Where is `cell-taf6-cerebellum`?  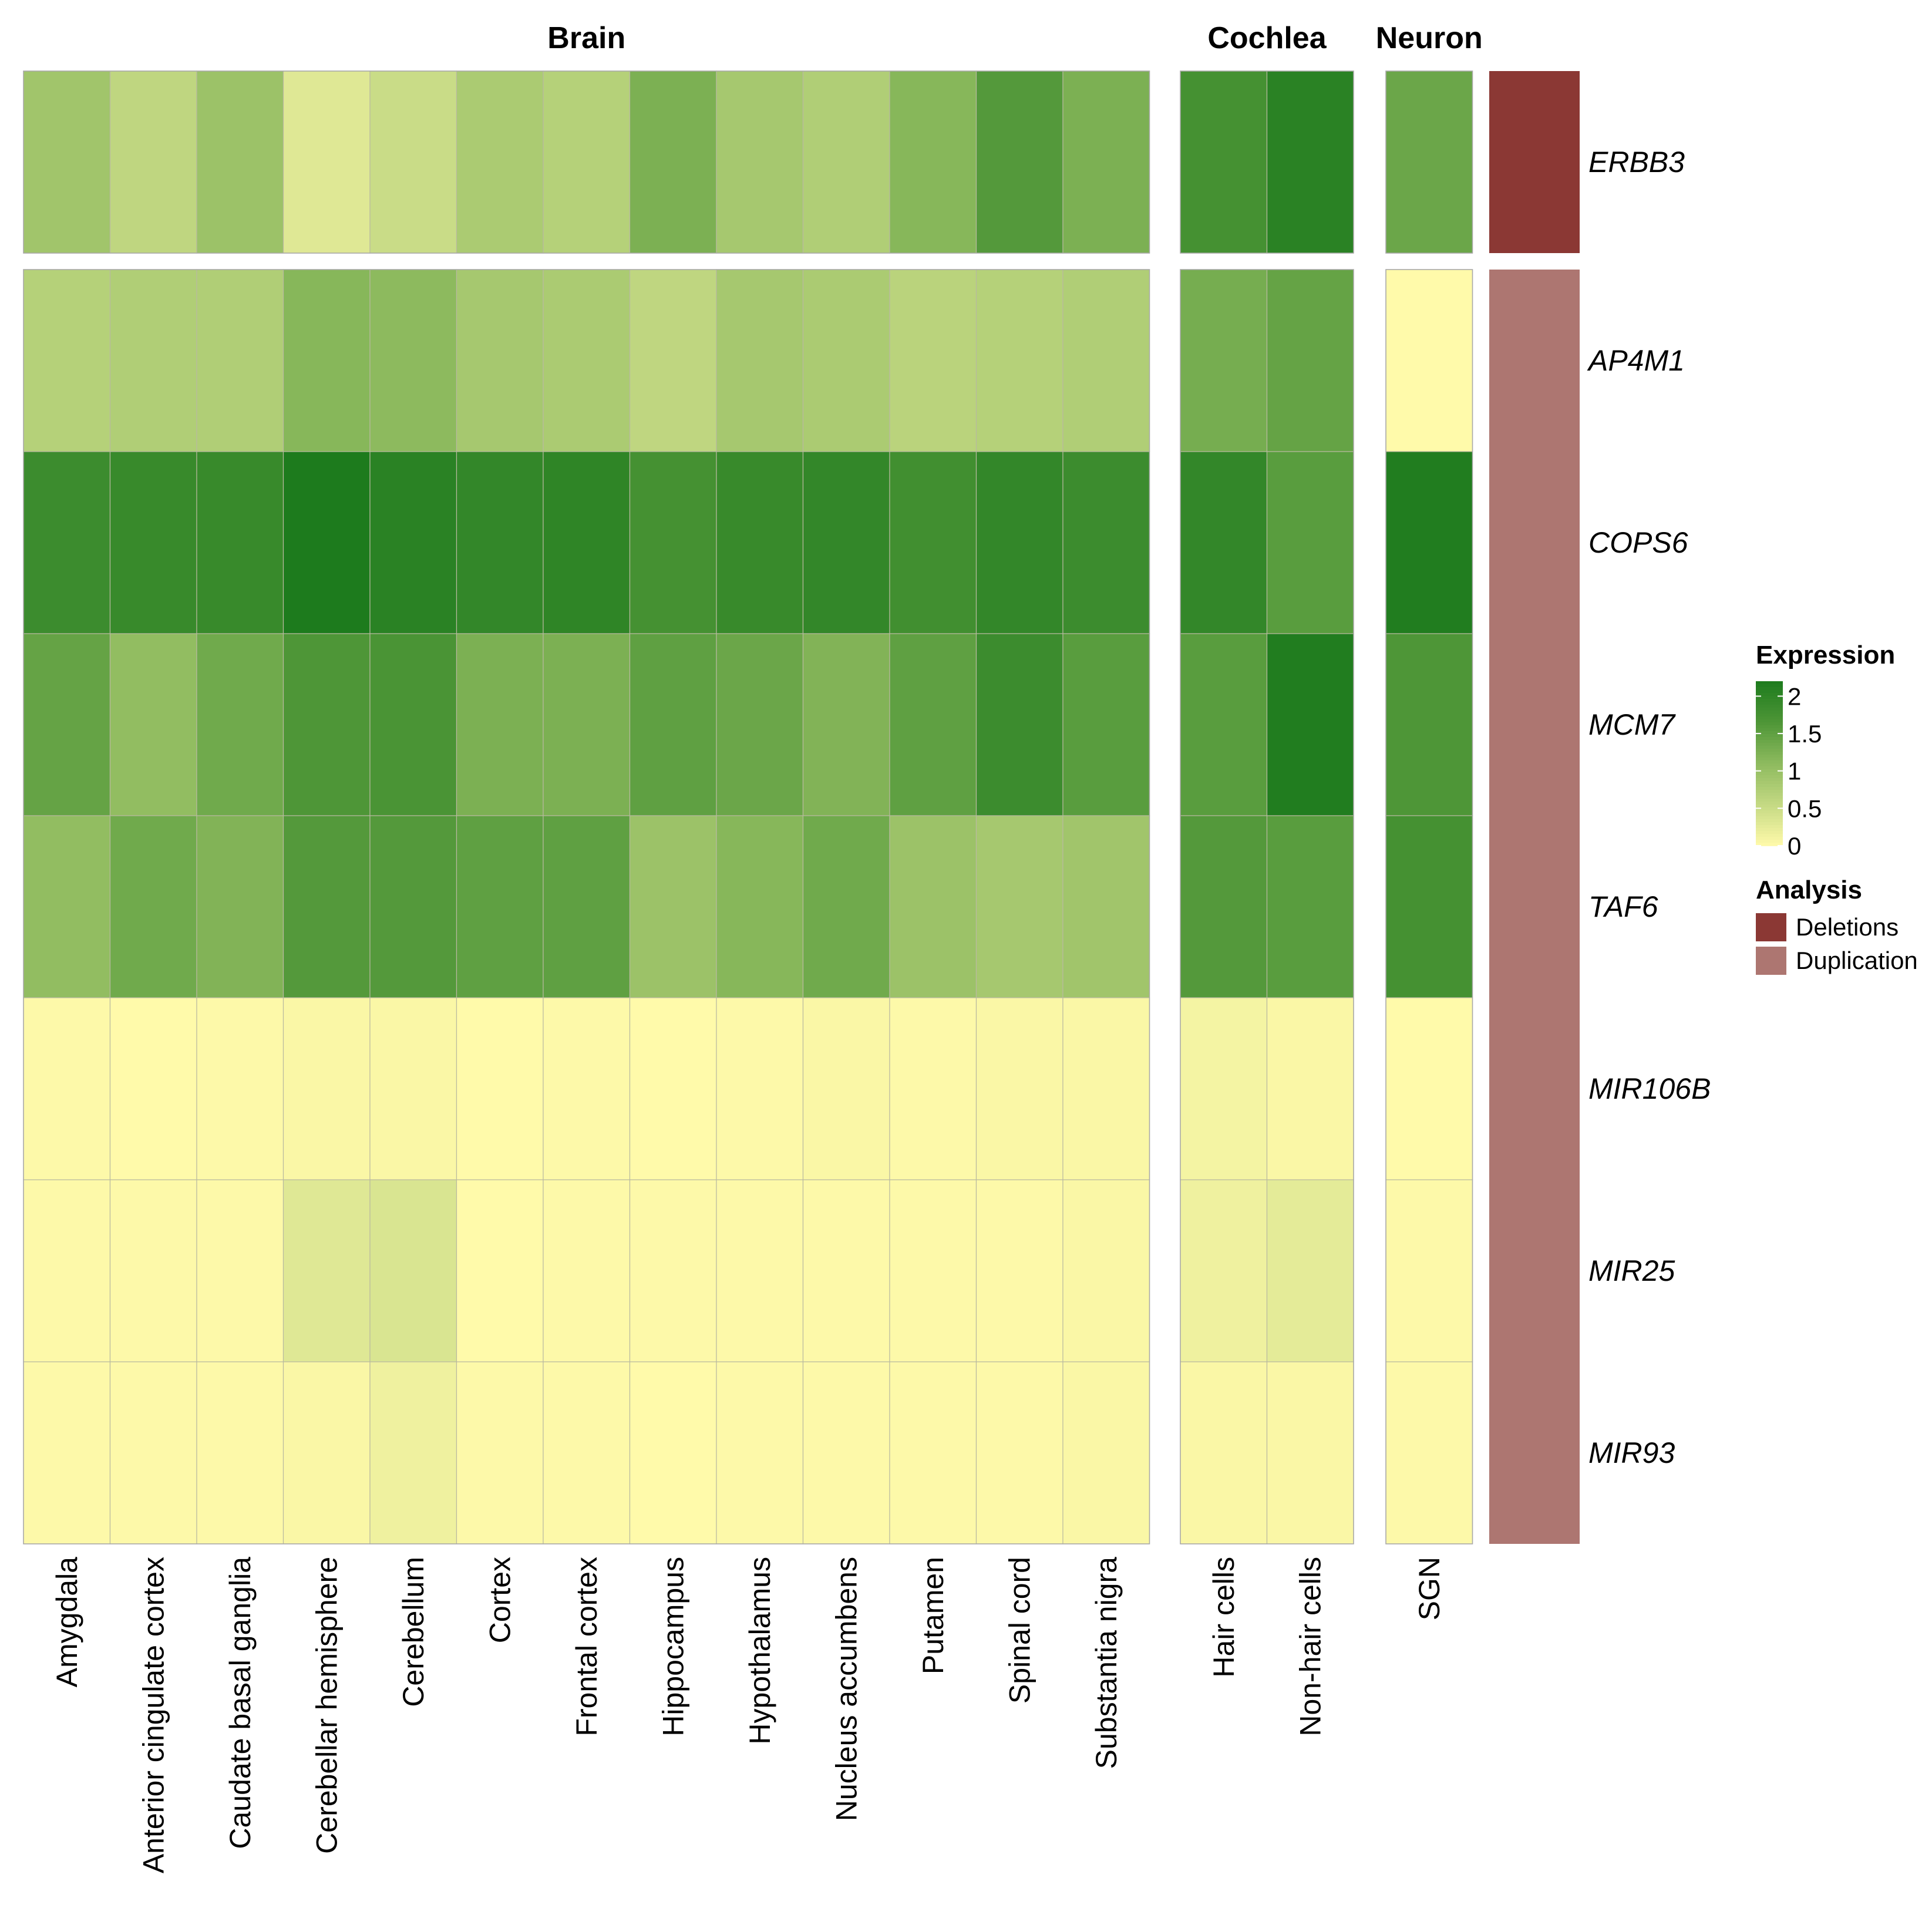 cell-taf6-cerebellum is located at coordinates (413, 906).